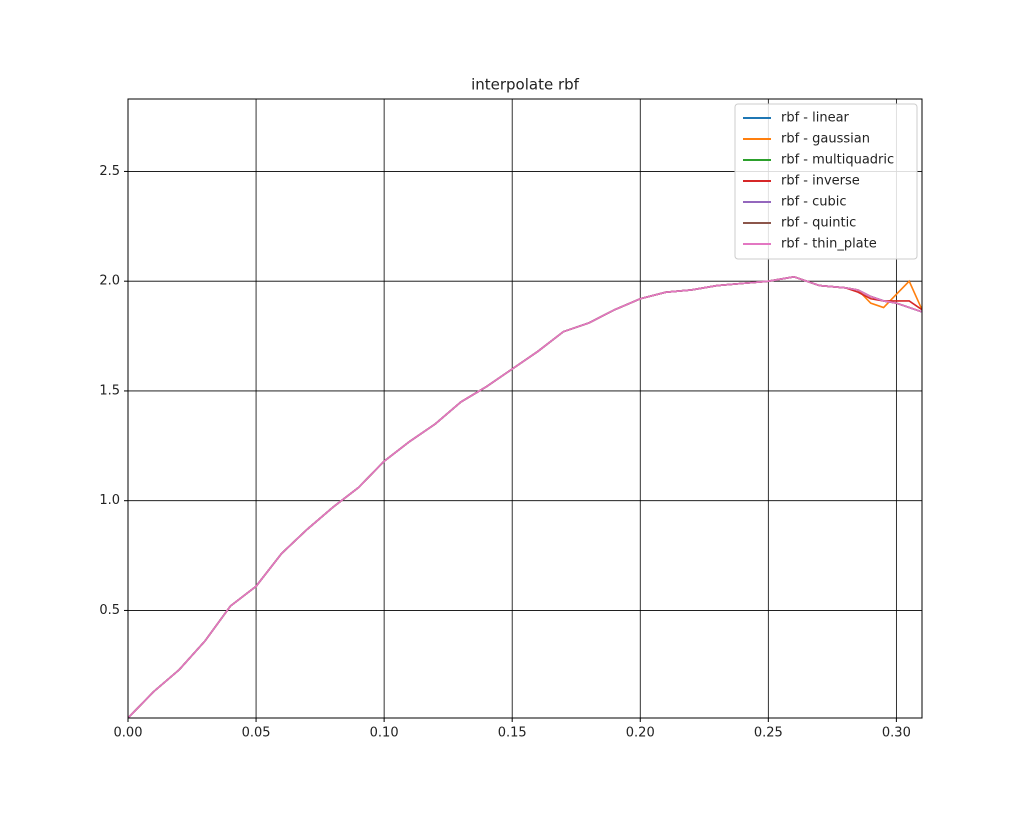 This screenshot has height=824, width=1024. I want to click on legend-label: rbf - cubic, so click(814, 202).